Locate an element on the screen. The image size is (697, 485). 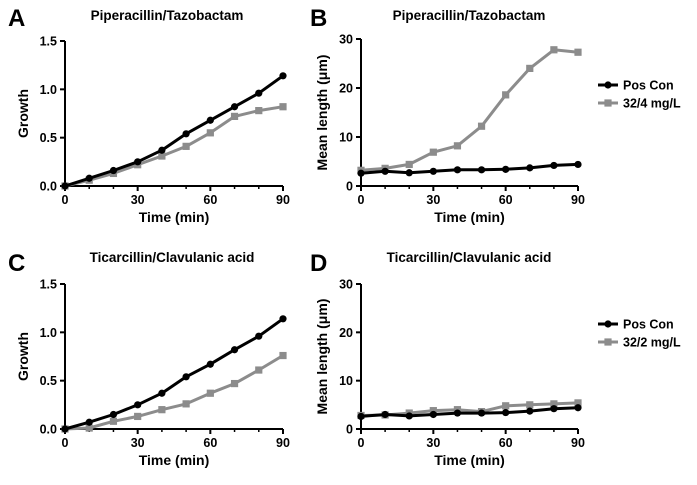
x-tick-label-b: 30 is located at coordinates (433, 200).